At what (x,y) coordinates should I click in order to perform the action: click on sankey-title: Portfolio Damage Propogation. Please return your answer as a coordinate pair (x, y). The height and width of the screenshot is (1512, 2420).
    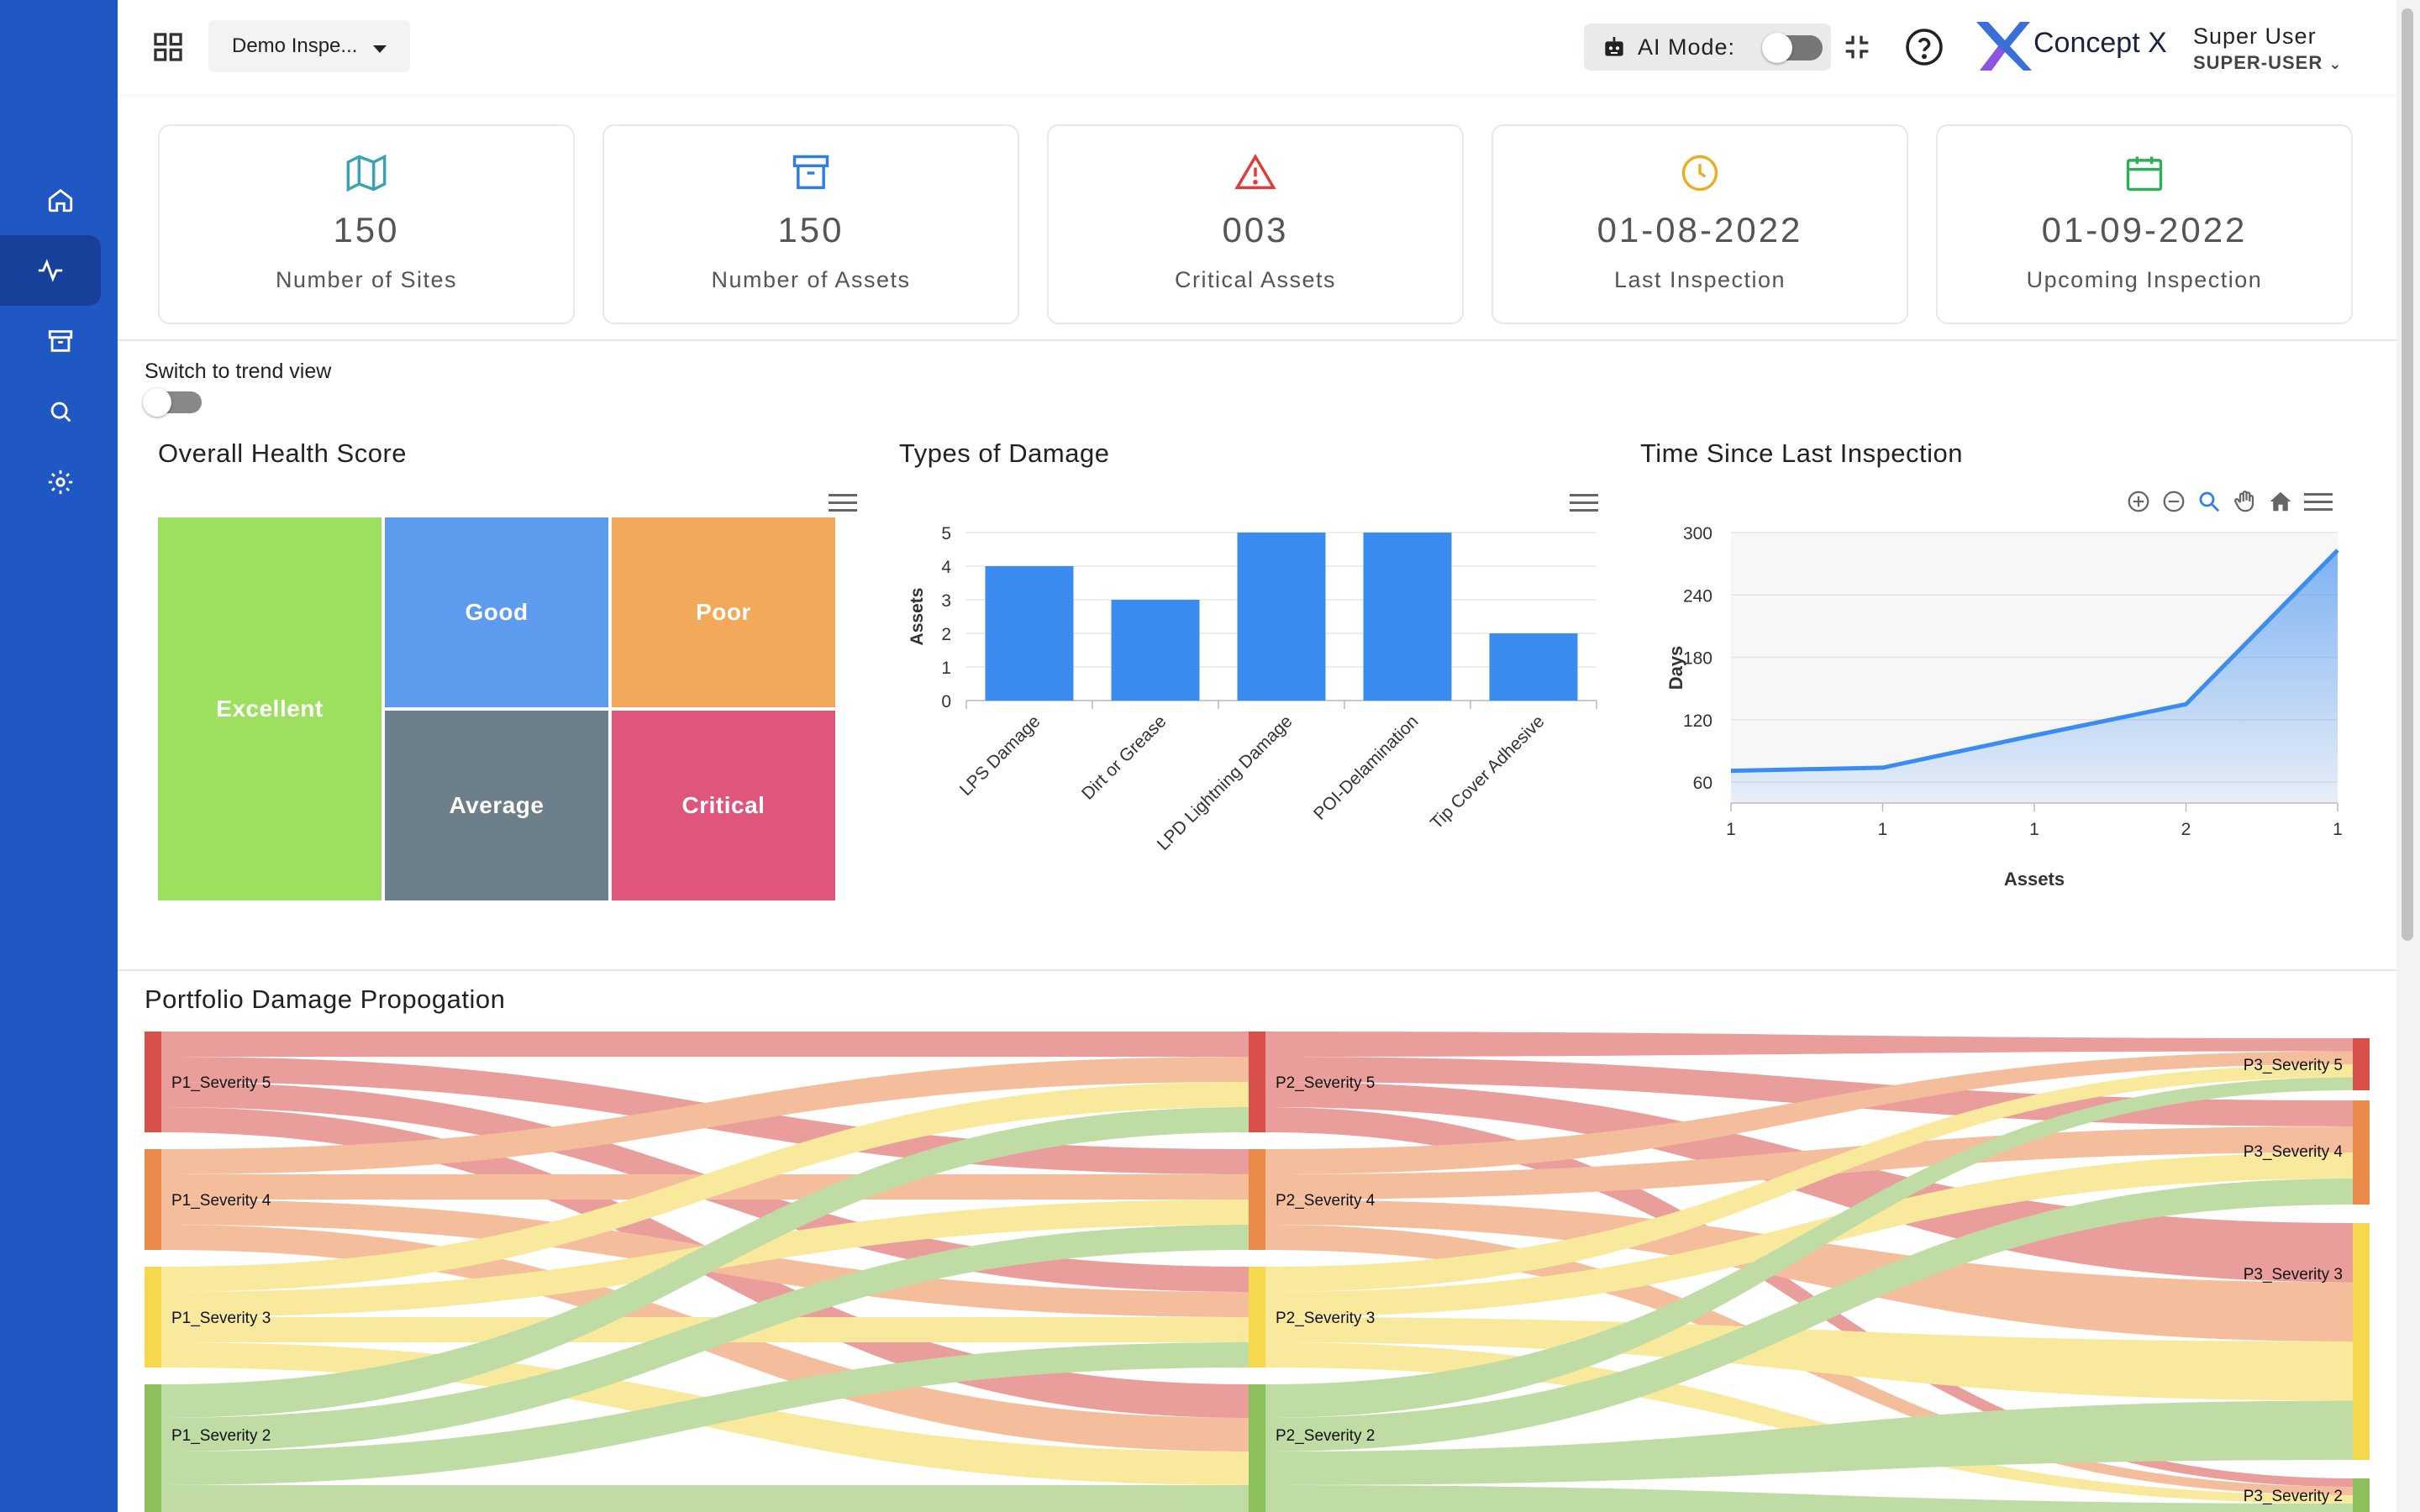
    Looking at the image, I should click on (325, 999).